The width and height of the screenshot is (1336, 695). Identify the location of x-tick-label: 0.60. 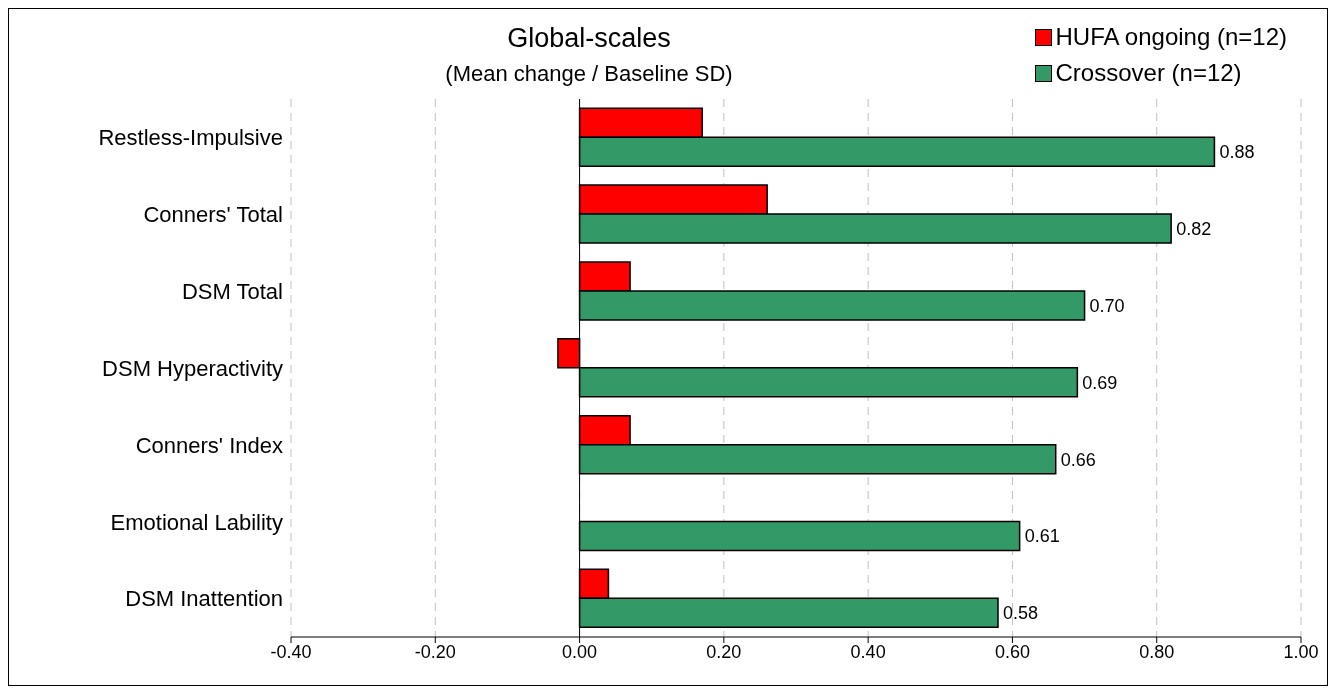
(1012, 651).